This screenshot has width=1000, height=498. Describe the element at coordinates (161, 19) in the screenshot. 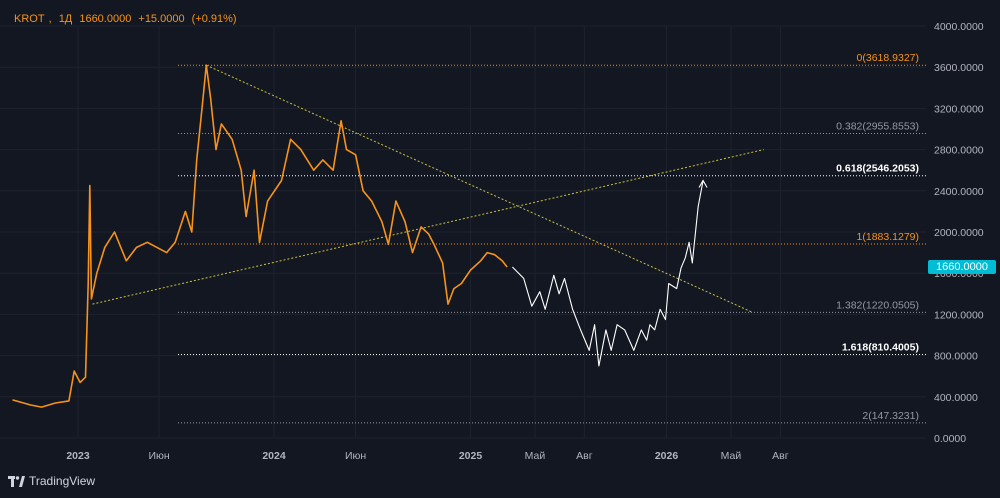

I see `price-change: +15.0000` at that location.